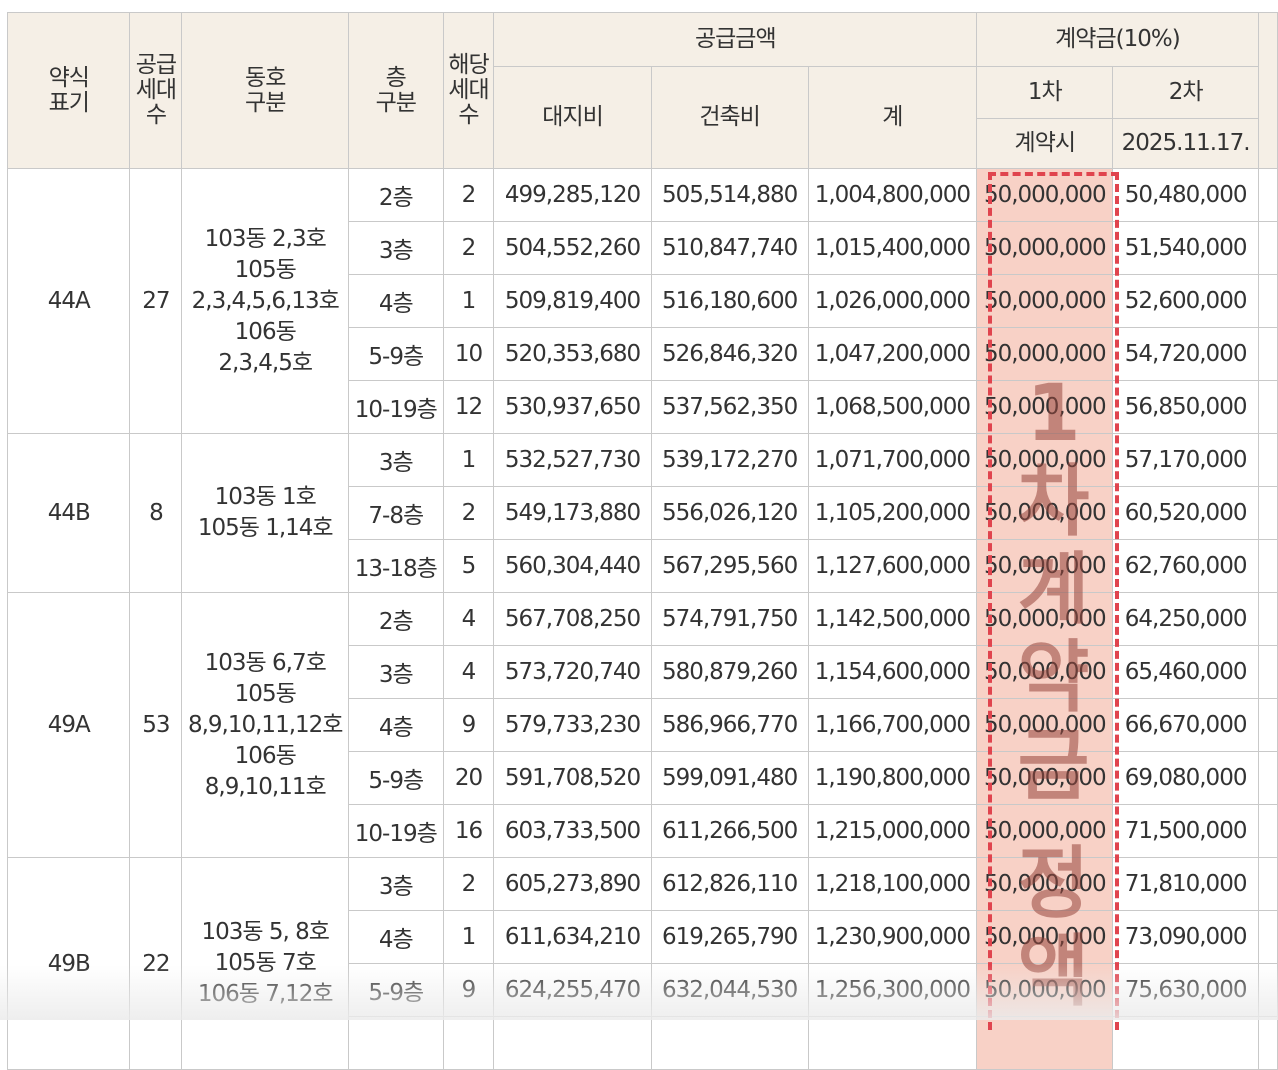  What do you see at coordinates (572, 937) in the screenshot?
I see `land-cost-cell: 611,634,210` at bounding box center [572, 937].